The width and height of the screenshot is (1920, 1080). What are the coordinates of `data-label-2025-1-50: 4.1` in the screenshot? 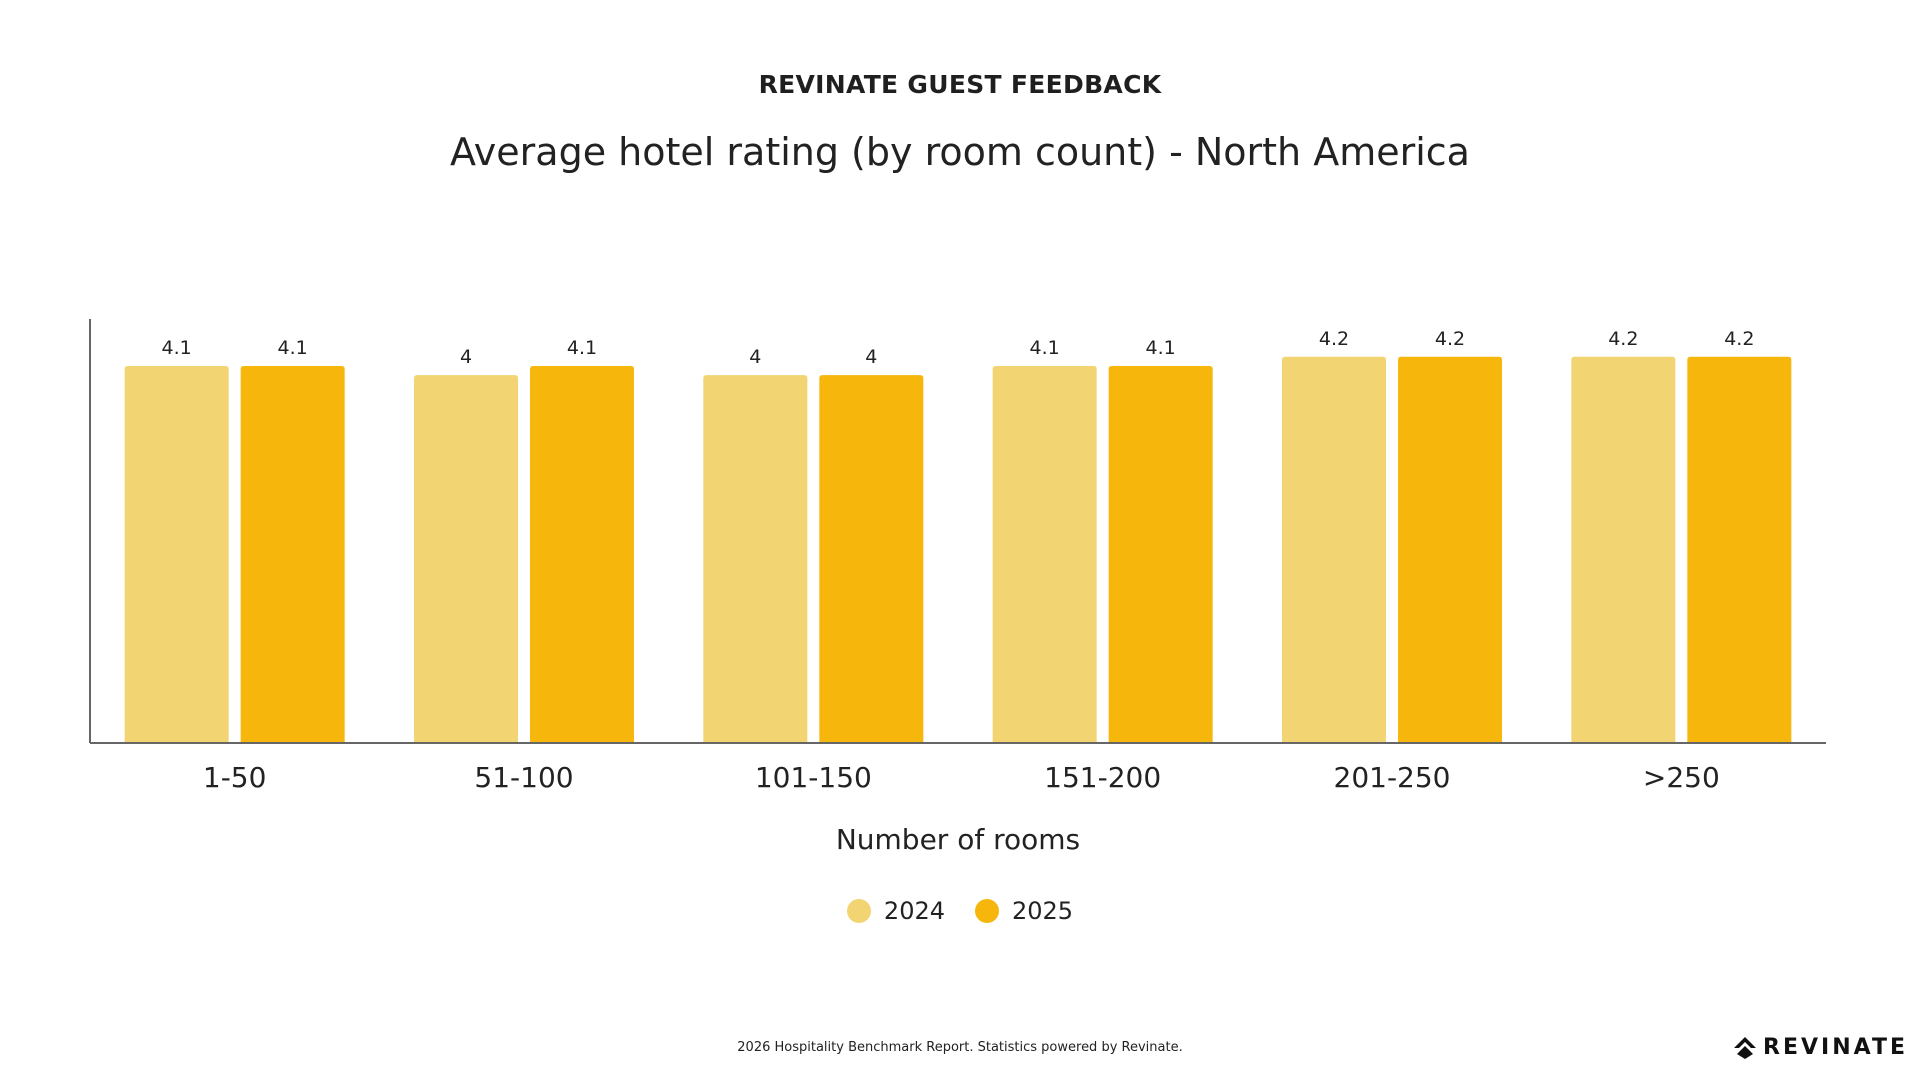 It's located at (293, 348).